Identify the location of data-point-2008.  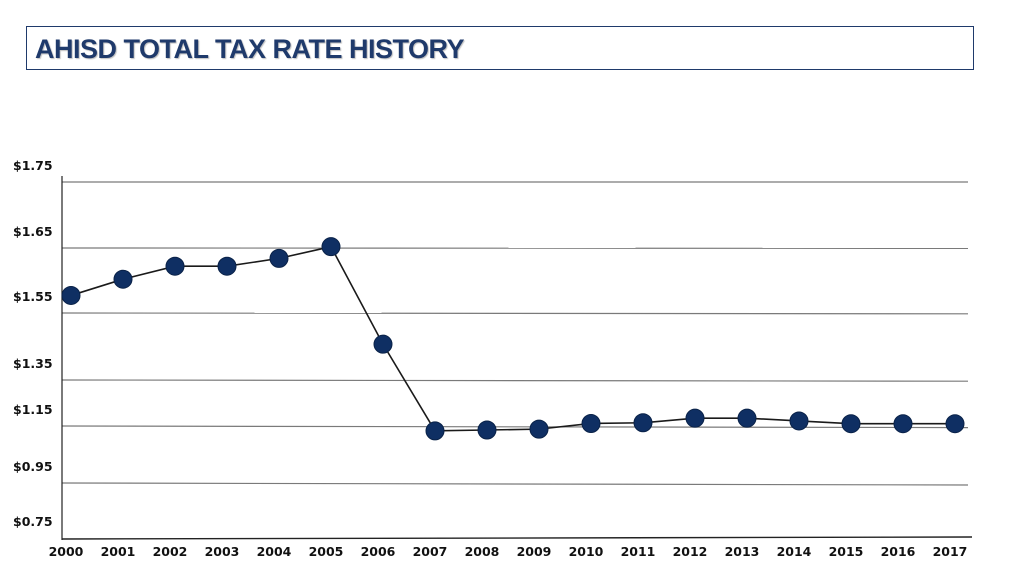
(487, 430).